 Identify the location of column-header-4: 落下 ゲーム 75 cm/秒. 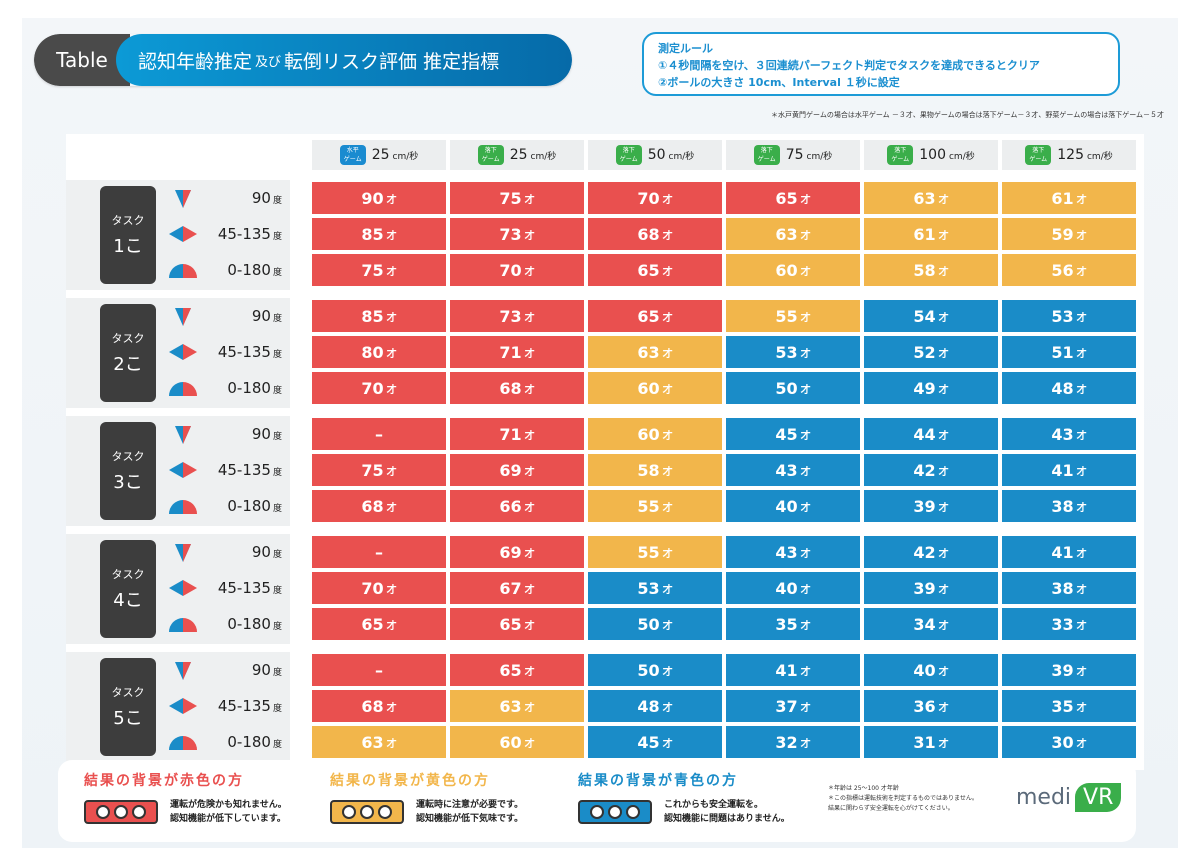
(793, 155).